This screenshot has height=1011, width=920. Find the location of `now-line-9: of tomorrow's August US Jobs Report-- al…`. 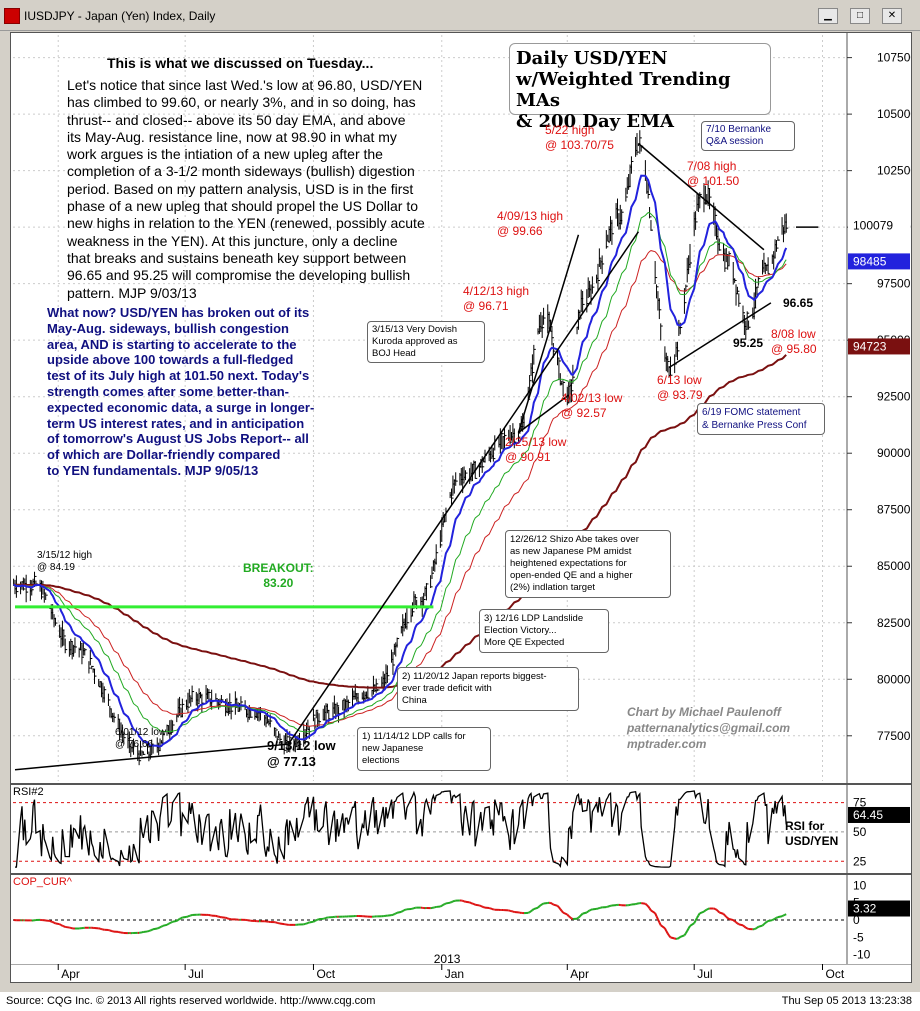

now-line-9: of tomorrow's August US Jobs Report-- al… is located at coordinates (178, 439).